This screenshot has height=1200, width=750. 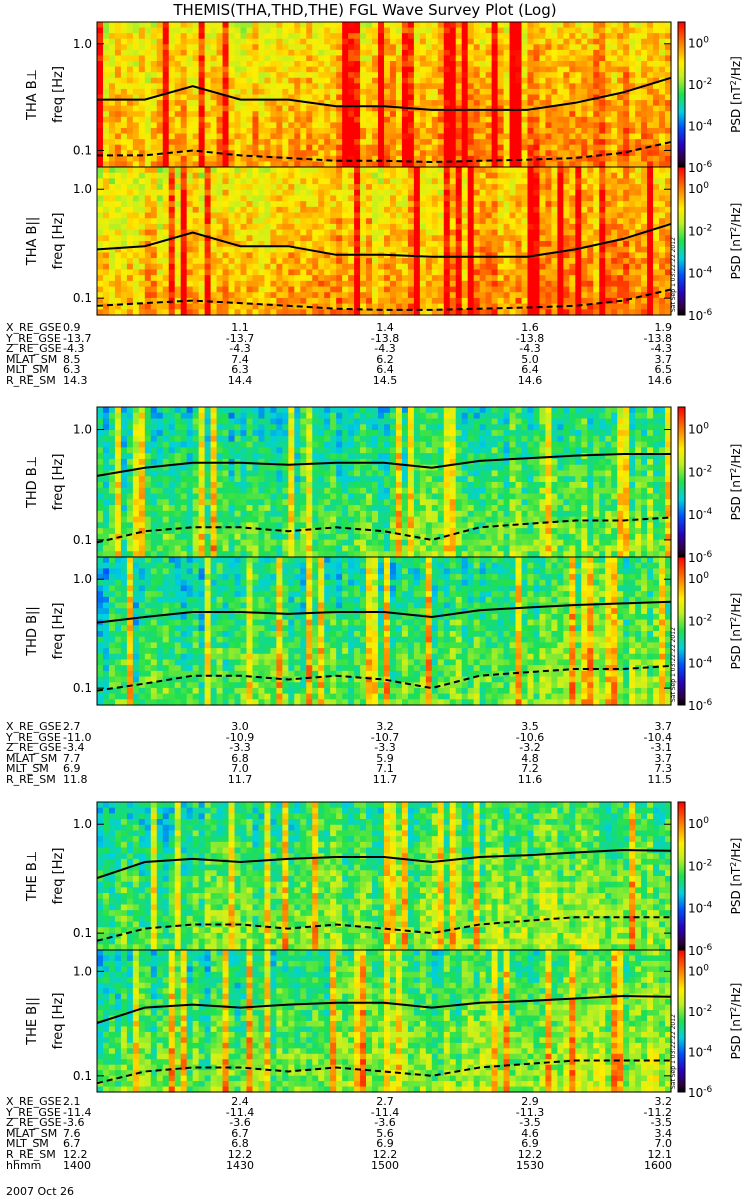 I want to click on ephemeris-value: 6.2, so click(x=385, y=359).